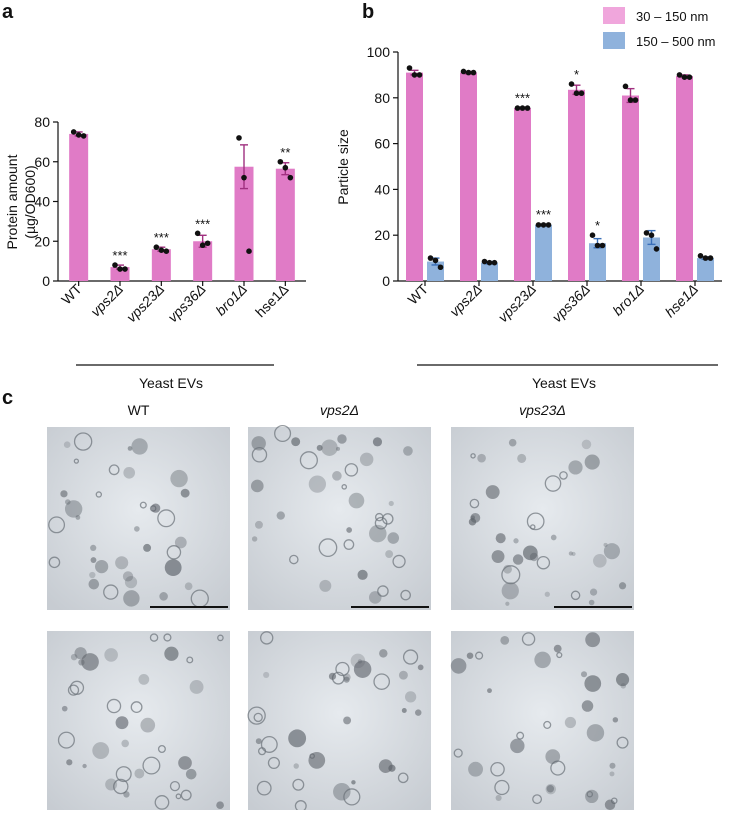 The height and width of the screenshot is (815, 737). Describe the element at coordinates (290, 177) in the screenshot. I see `datapoint-a-hse1-delta` at that location.